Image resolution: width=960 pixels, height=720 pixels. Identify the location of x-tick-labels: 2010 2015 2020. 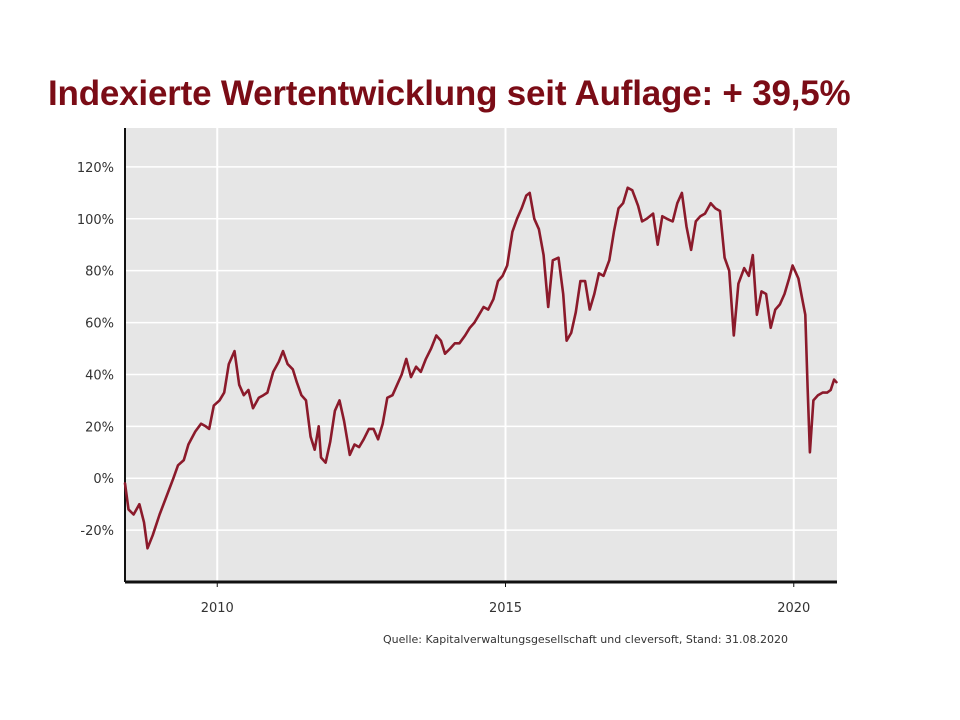
(506, 608).